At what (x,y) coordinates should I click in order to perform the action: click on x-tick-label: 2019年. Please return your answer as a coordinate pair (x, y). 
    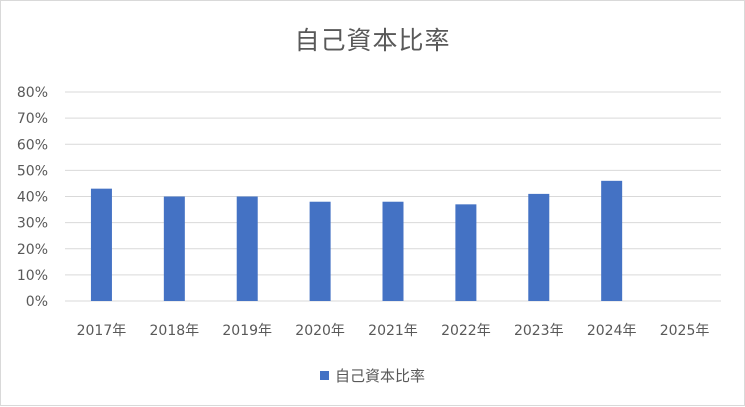
    Looking at the image, I should click on (247, 331).